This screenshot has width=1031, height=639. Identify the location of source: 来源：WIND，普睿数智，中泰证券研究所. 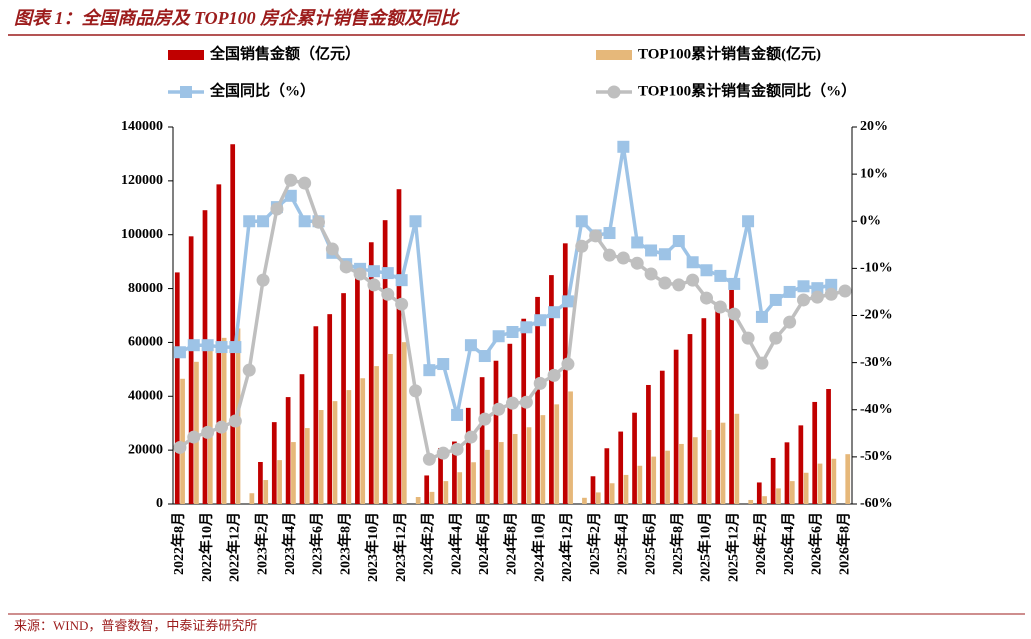
(135, 625).